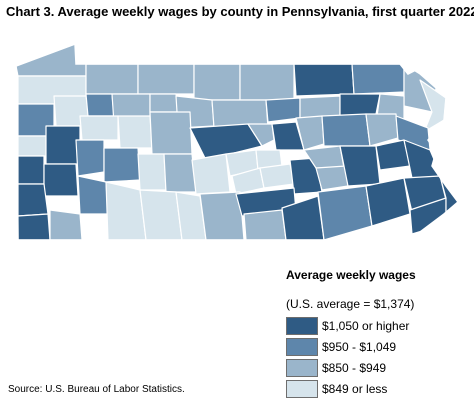 This screenshot has width=474, height=403. Describe the element at coordinates (33, 200) in the screenshot. I see `county-washington` at that location.